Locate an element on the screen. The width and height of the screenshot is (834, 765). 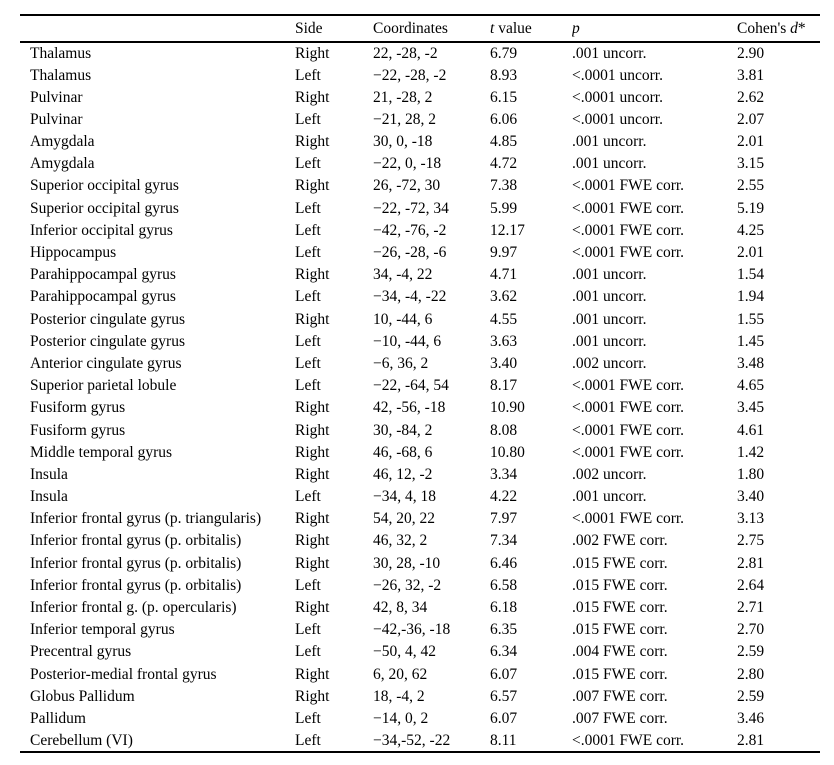
cohens-d-cell: 2.62 is located at coordinates (751, 97).